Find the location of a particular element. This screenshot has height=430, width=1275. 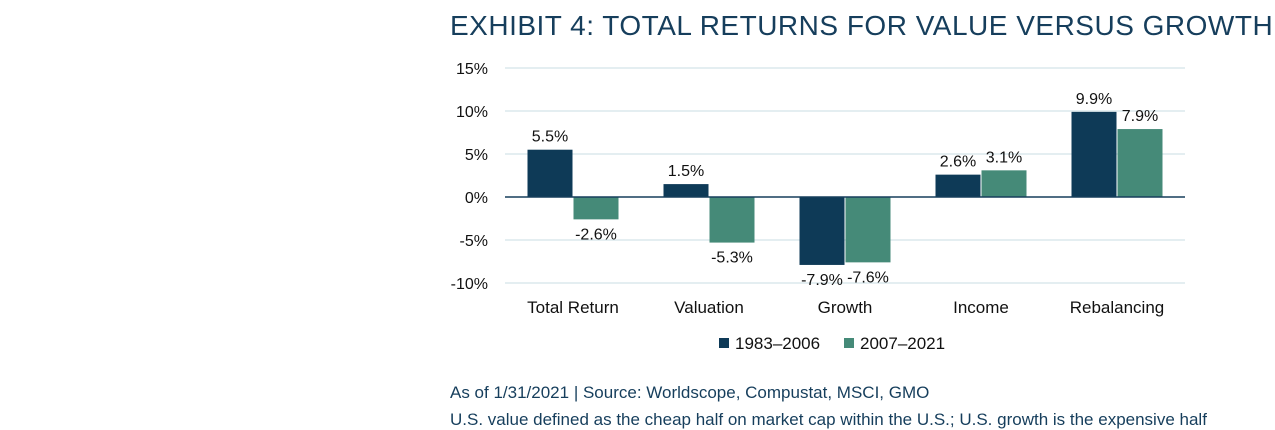

x-category-label: Income is located at coordinates (981, 307).